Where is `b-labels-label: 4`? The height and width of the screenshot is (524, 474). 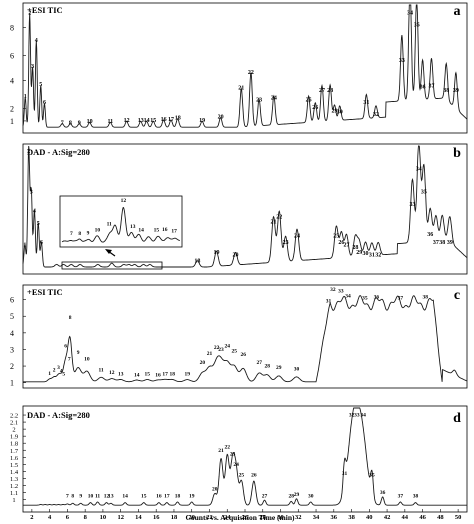 b-labels-label: 4 is located at coordinates (34, 211).